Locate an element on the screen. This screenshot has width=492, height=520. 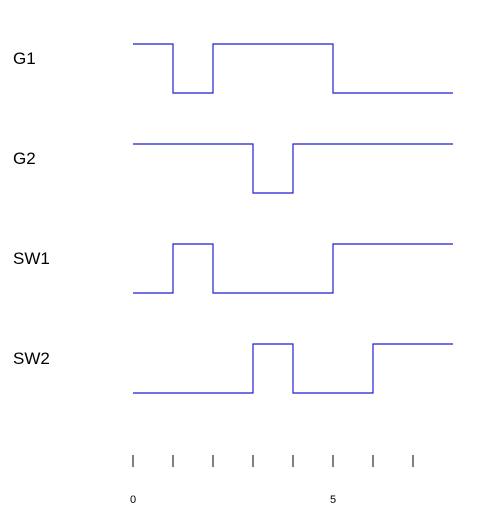
signal-label-sw1: SW1 is located at coordinates (31, 258).